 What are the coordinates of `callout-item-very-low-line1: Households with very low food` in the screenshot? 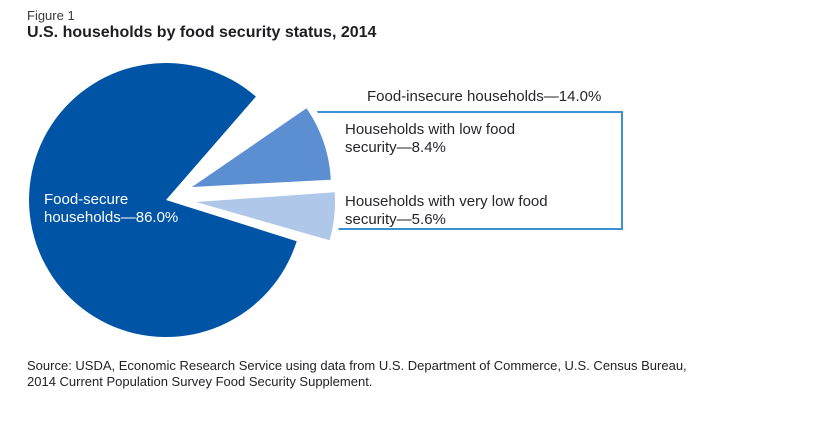 It's located at (446, 201).